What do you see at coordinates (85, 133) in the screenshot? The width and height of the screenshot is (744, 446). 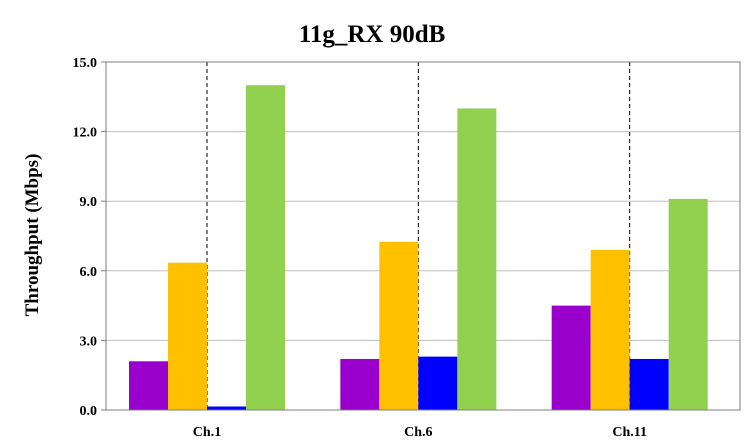 I see `y-tick-label: 12.0` at bounding box center [85, 133].